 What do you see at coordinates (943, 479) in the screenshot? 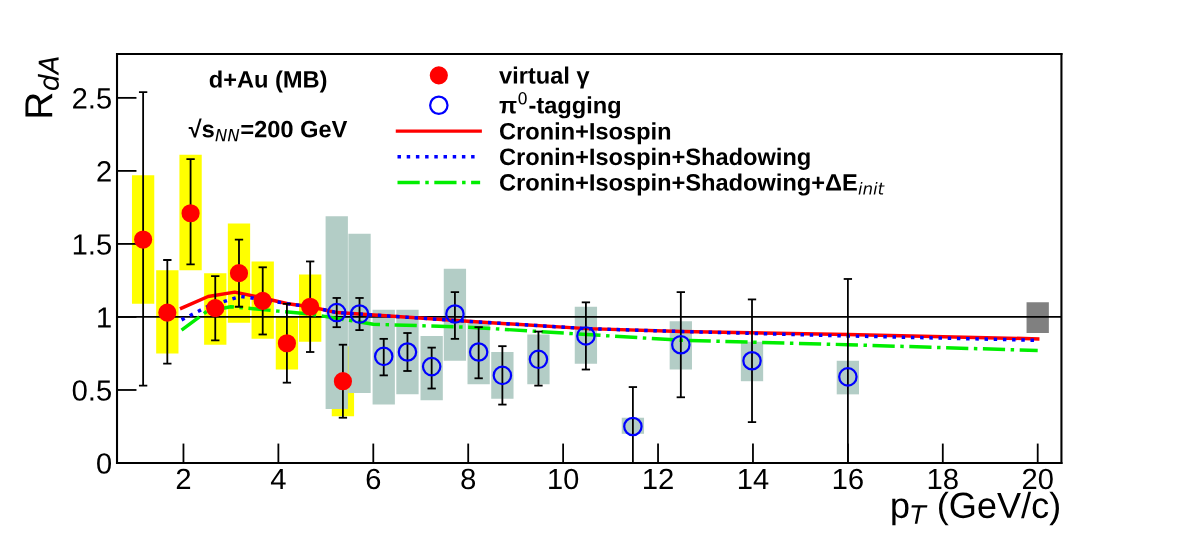
I see `x-tick-label: 18` at bounding box center [943, 479].